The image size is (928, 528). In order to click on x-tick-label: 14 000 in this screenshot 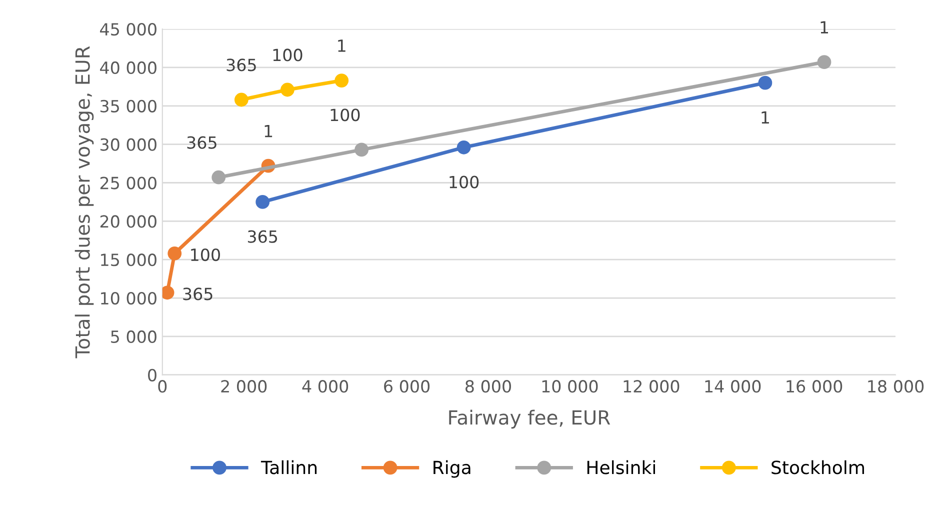, I will do `click(733, 386)`.